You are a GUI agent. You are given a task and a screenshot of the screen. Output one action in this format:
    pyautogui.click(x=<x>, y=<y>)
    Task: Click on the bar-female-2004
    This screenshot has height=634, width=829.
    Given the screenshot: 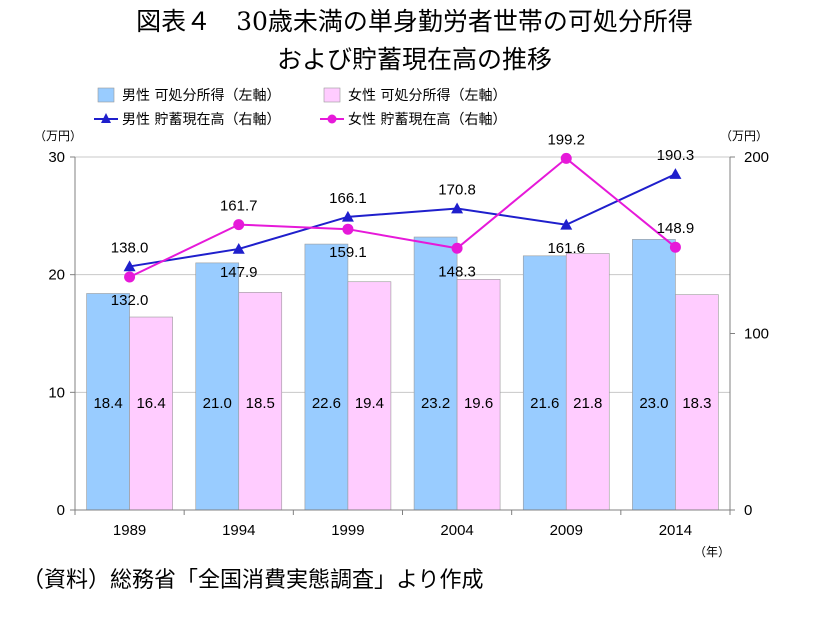 What is the action you would take?
    pyautogui.click(x=478, y=395)
    